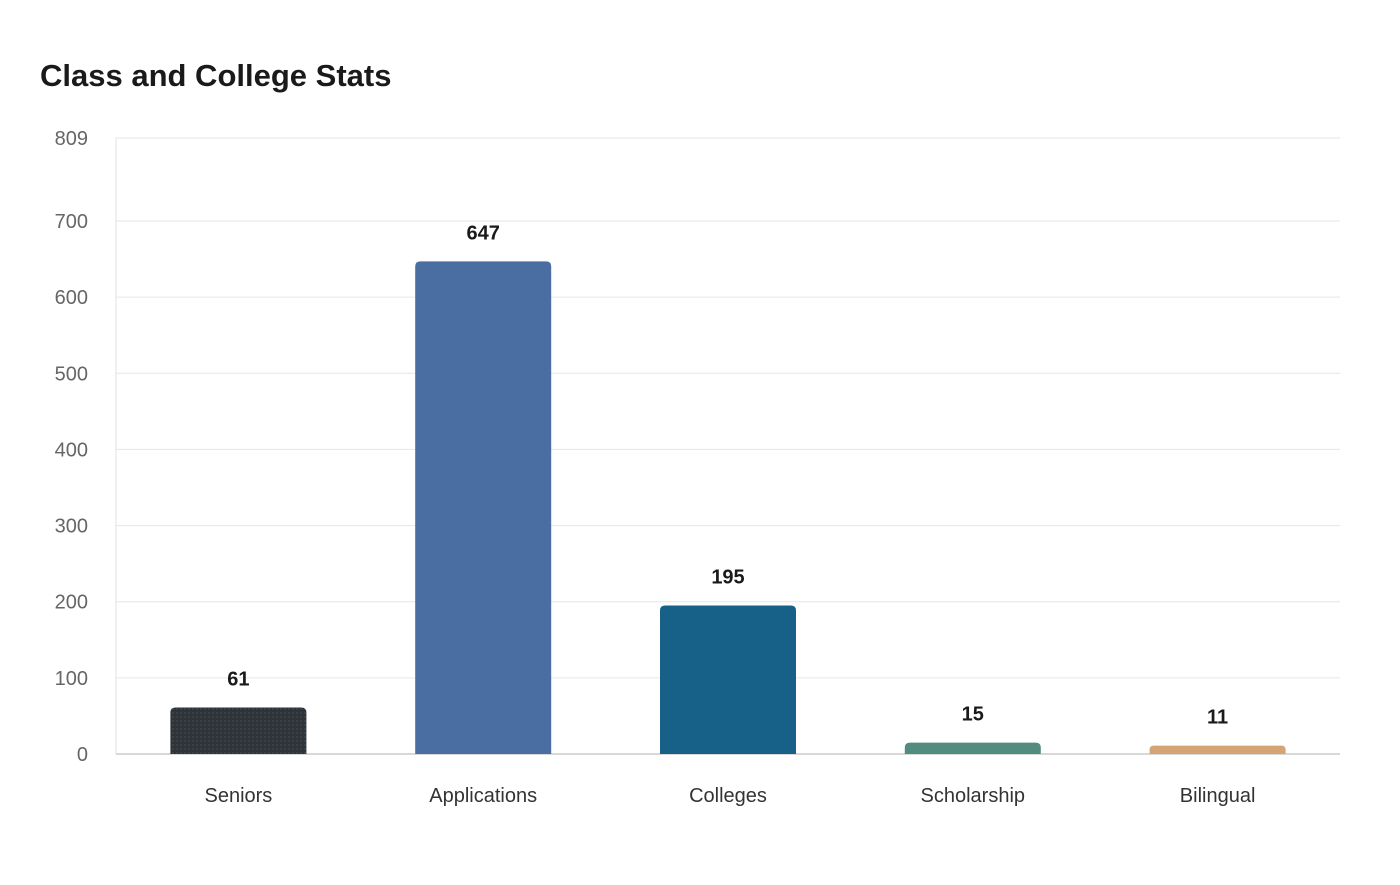  What do you see at coordinates (216, 75) in the screenshot?
I see `chart-title: Class and College Stats` at bounding box center [216, 75].